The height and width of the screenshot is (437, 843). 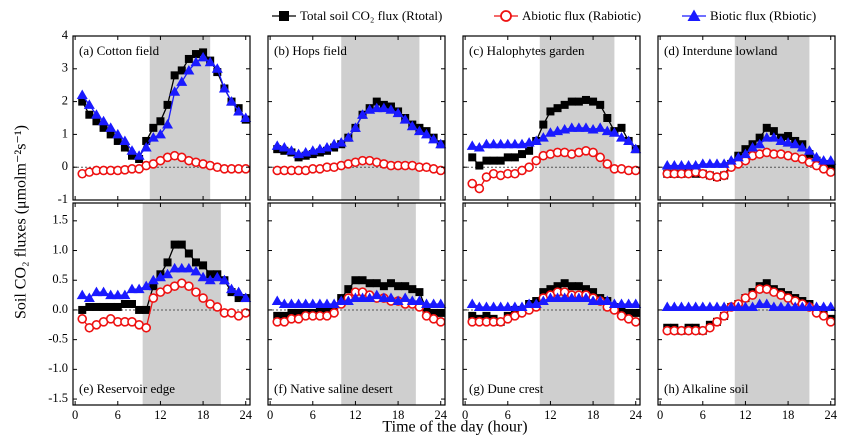 What do you see at coordinates (21, 222) in the screenshot?
I see `y-axis-title: Soil CO₂ fluxes (μmolm⁻²s⁻¹)` at bounding box center [21, 222].